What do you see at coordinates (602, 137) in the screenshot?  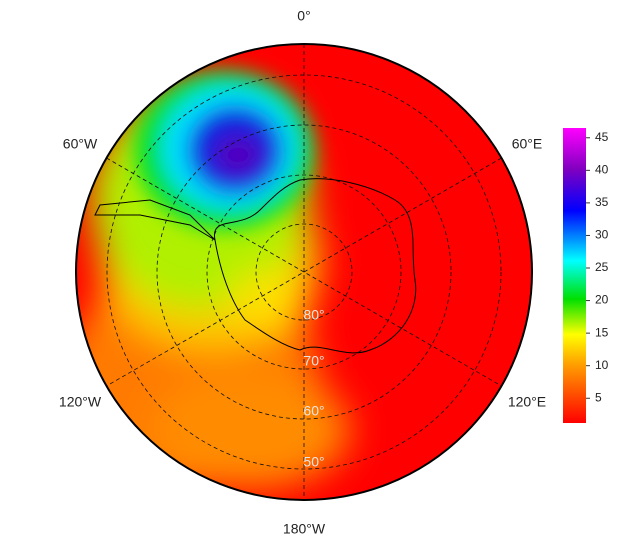 I see `colorbar-tick-label: 45` at bounding box center [602, 137].